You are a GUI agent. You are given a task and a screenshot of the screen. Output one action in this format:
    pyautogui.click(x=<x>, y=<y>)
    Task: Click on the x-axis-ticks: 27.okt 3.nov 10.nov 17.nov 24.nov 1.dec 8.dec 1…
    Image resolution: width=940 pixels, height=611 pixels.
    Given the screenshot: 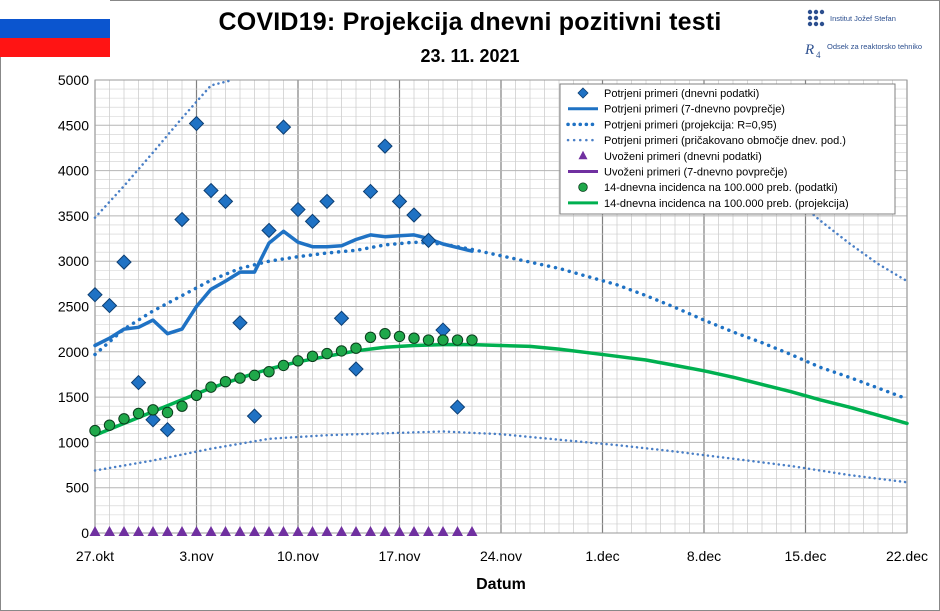 What is the action you would take?
    pyautogui.click(x=502, y=556)
    